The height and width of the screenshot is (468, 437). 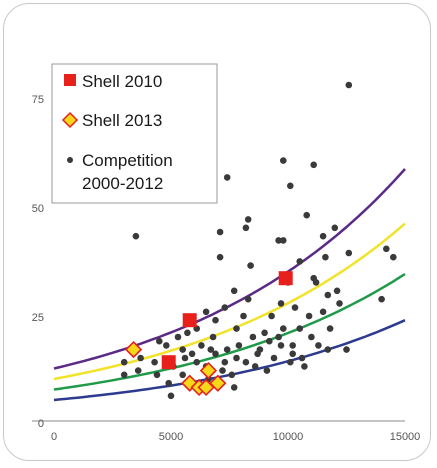 I want to click on x-tick-label: 15000, so click(x=405, y=437).